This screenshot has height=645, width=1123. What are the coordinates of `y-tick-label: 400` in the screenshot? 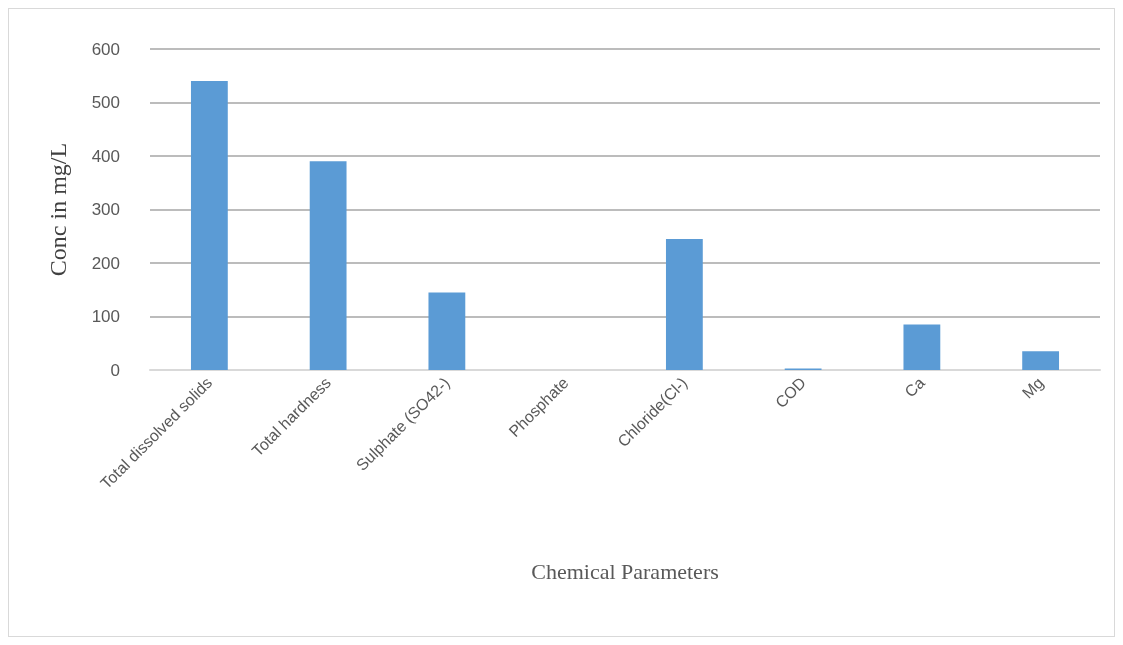 It's located at (105, 156).